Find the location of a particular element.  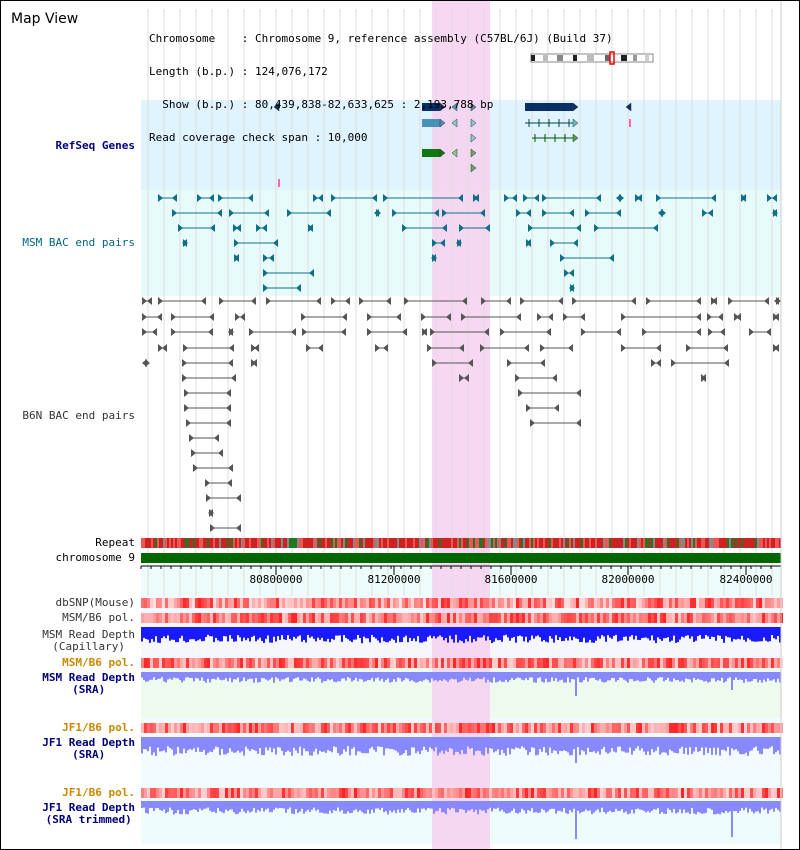

track-label-repeat: Repeat is located at coordinates (115, 542).